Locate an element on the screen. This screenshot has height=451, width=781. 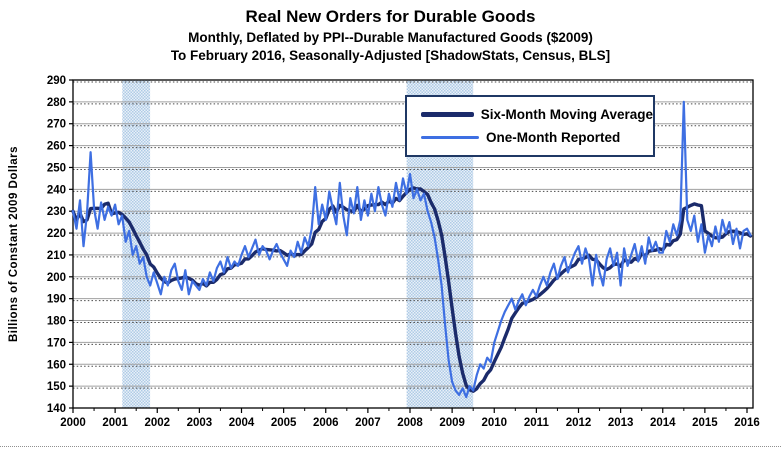
x-tick-label: 2005 is located at coordinates (284, 423).